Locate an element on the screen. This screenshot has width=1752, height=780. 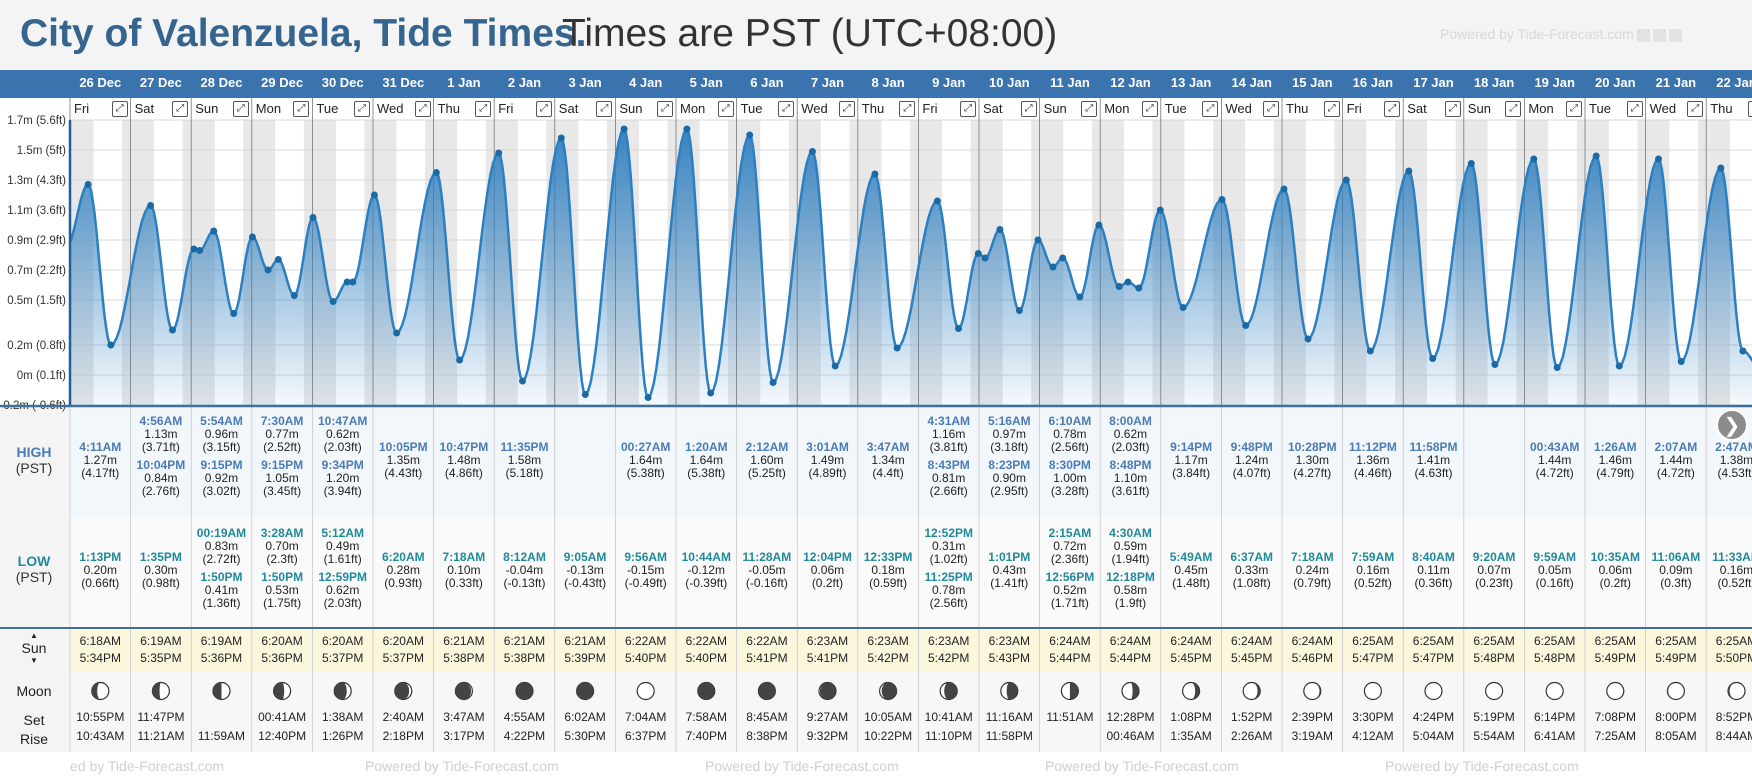
sun-times-cell: 6:24AM 5:46PM is located at coordinates (1312, 651).